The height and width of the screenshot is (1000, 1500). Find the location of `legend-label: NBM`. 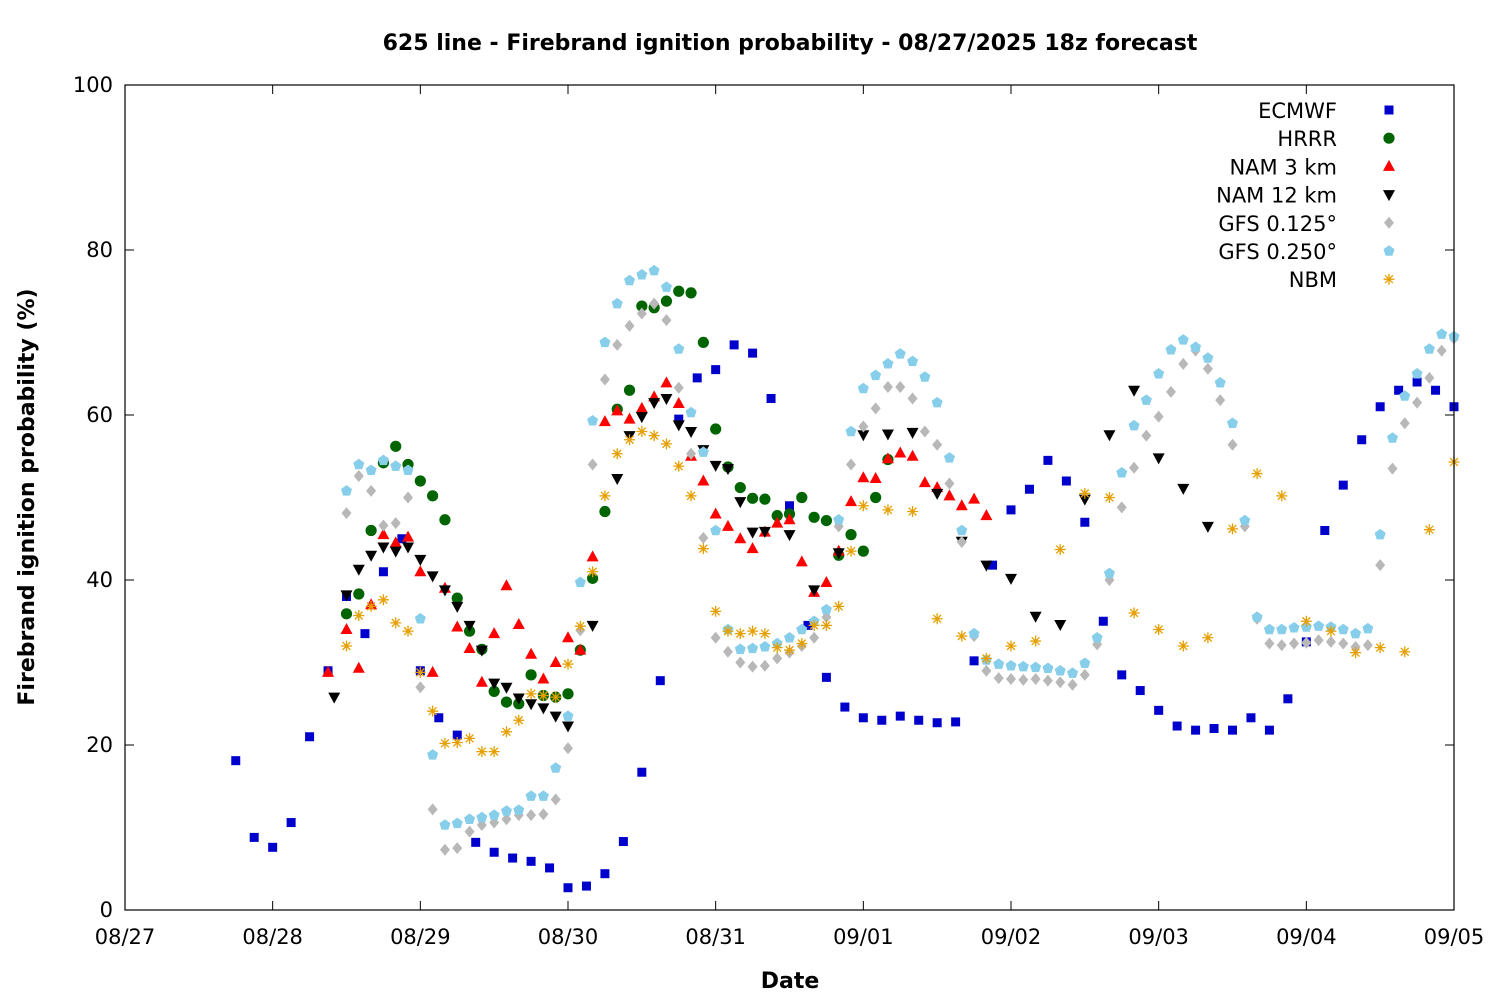

legend-label: NBM is located at coordinates (1313, 280).